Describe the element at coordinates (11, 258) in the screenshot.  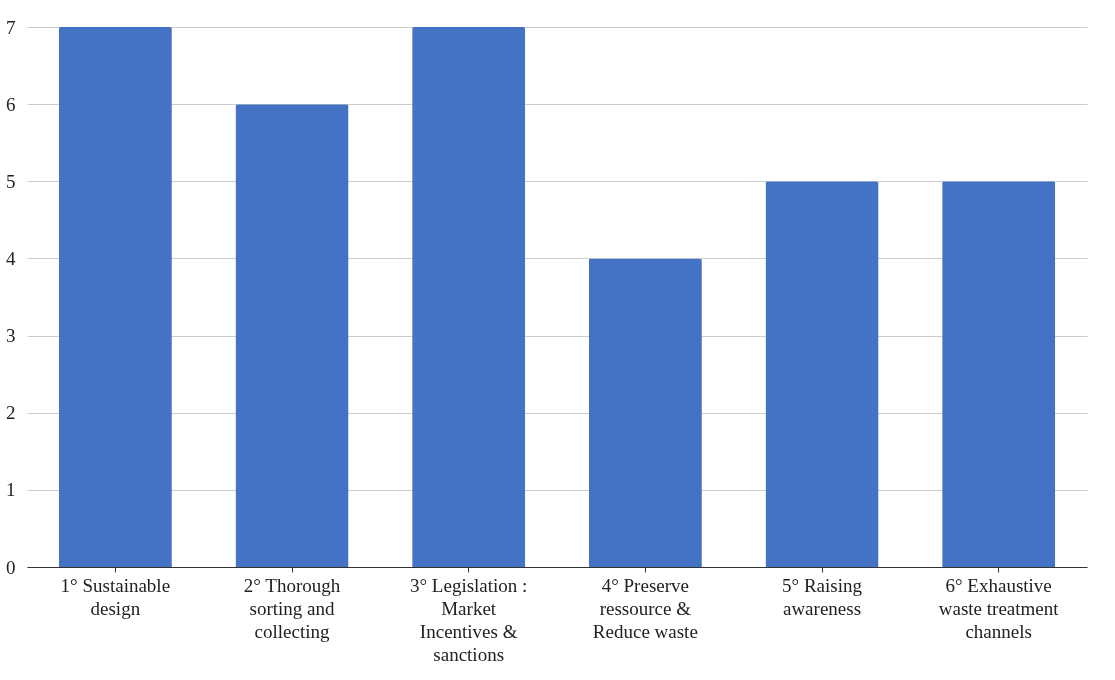
I see `y-tick-label: 4` at that location.